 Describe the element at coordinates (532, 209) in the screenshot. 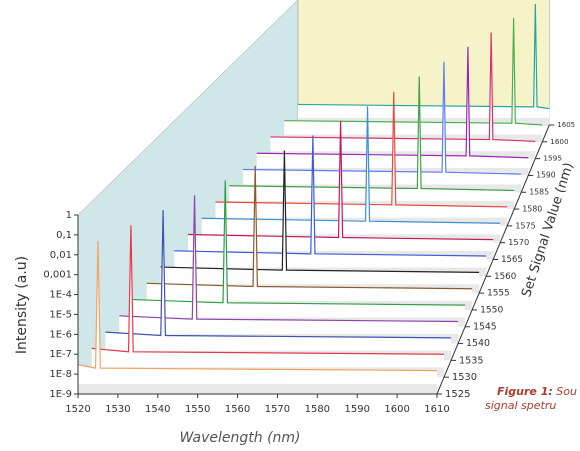

I see `z-tick-label: 1580` at that location.